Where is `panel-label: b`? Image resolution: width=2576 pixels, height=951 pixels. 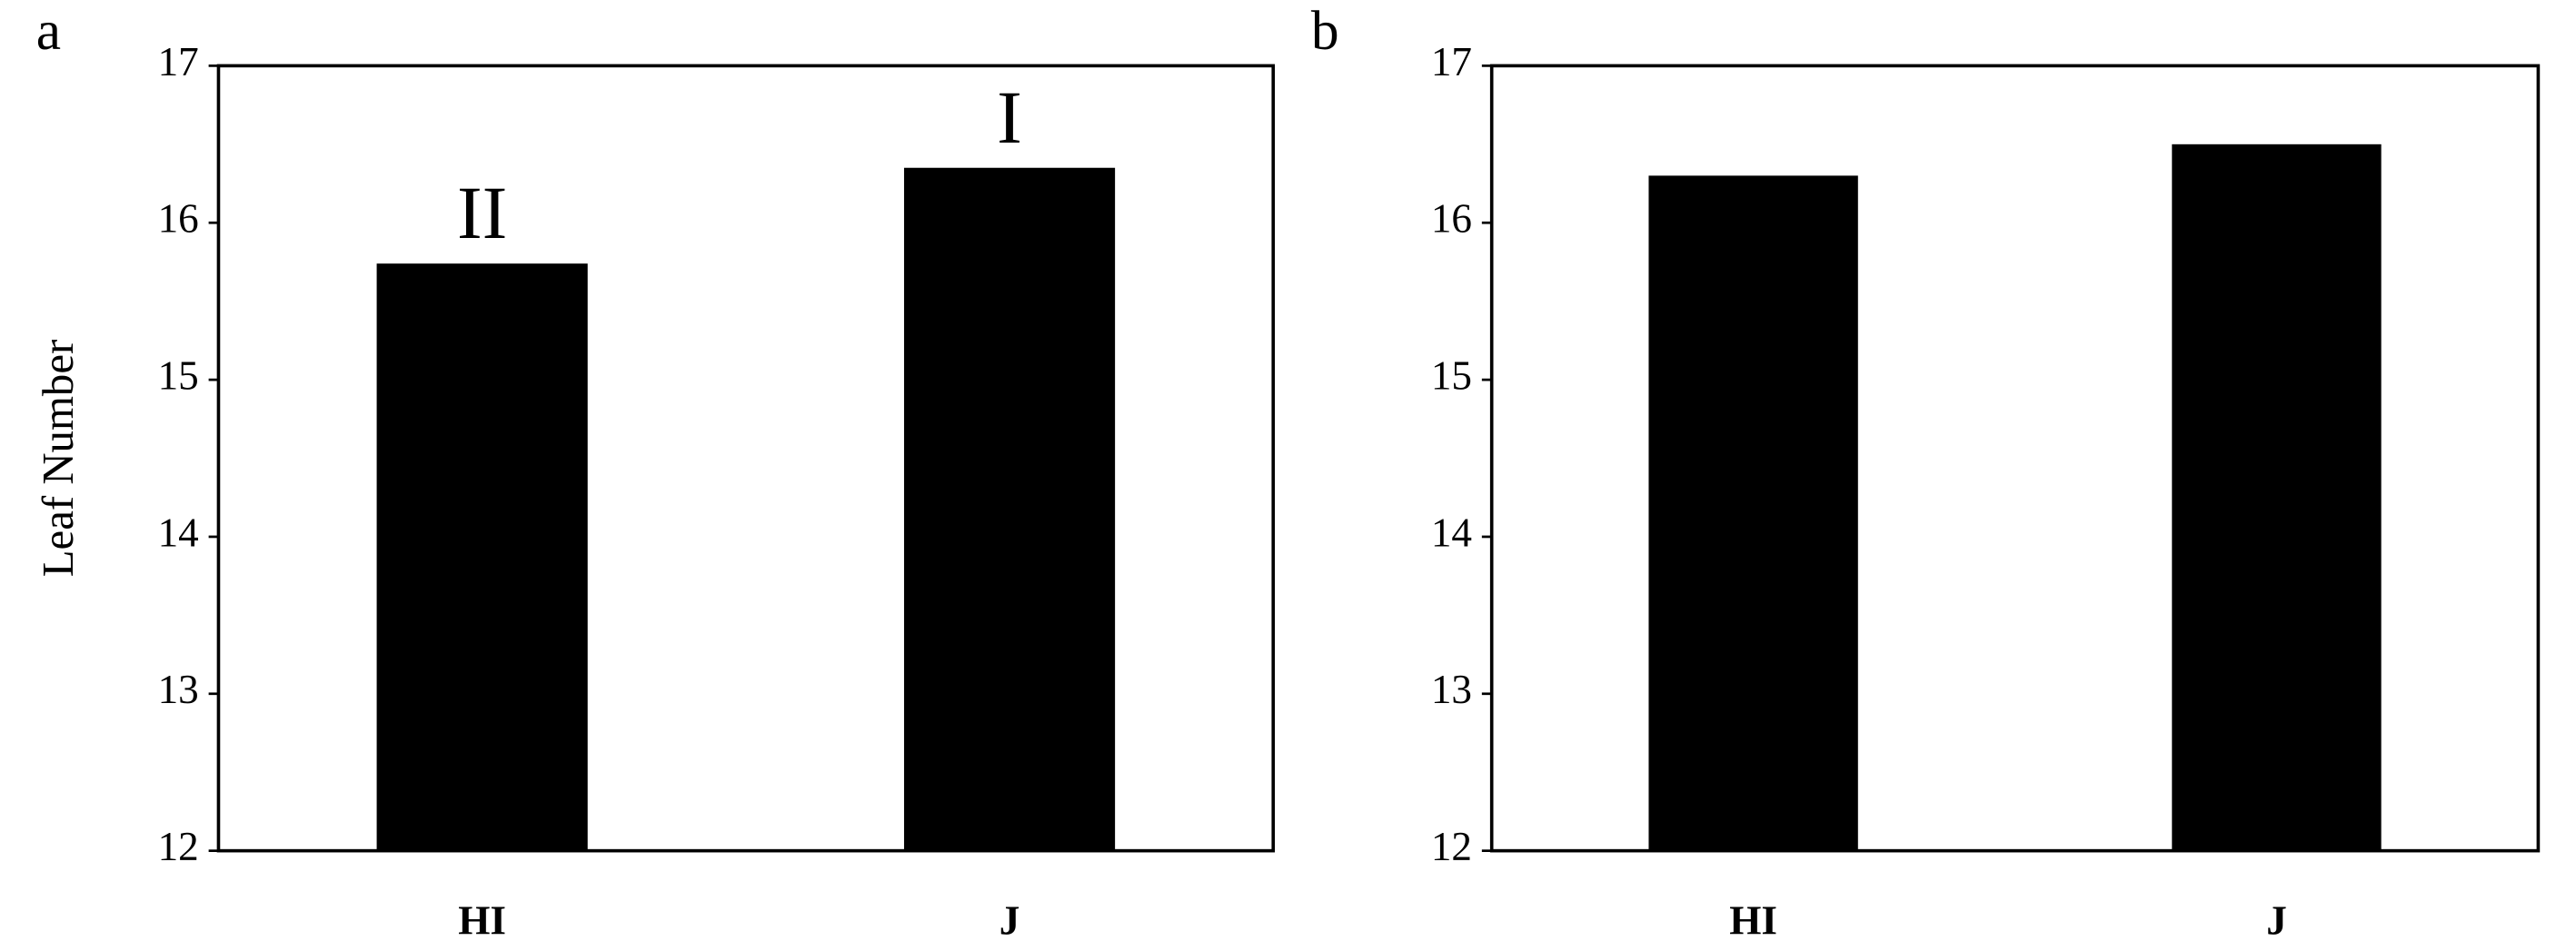 panel-label: b is located at coordinates (1325, 31).